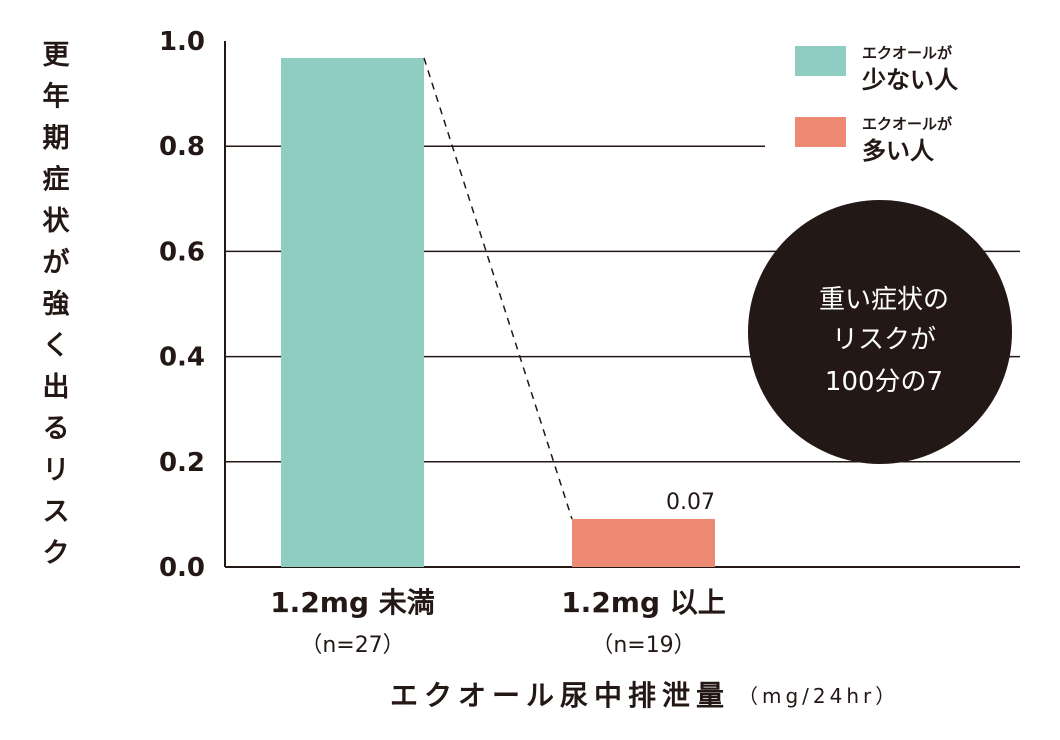 The height and width of the screenshot is (740, 1060). Describe the element at coordinates (182, 252) in the screenshot. I see `y-tick-label: 0.6` at that location.